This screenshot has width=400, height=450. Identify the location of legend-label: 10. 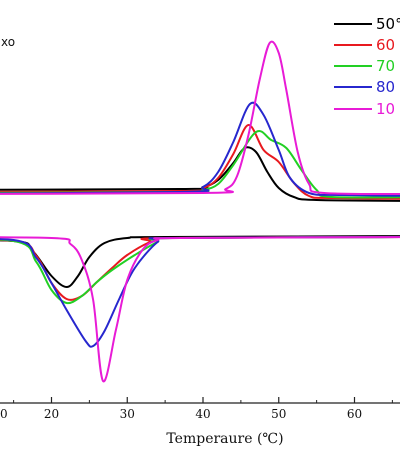
(385, 109).